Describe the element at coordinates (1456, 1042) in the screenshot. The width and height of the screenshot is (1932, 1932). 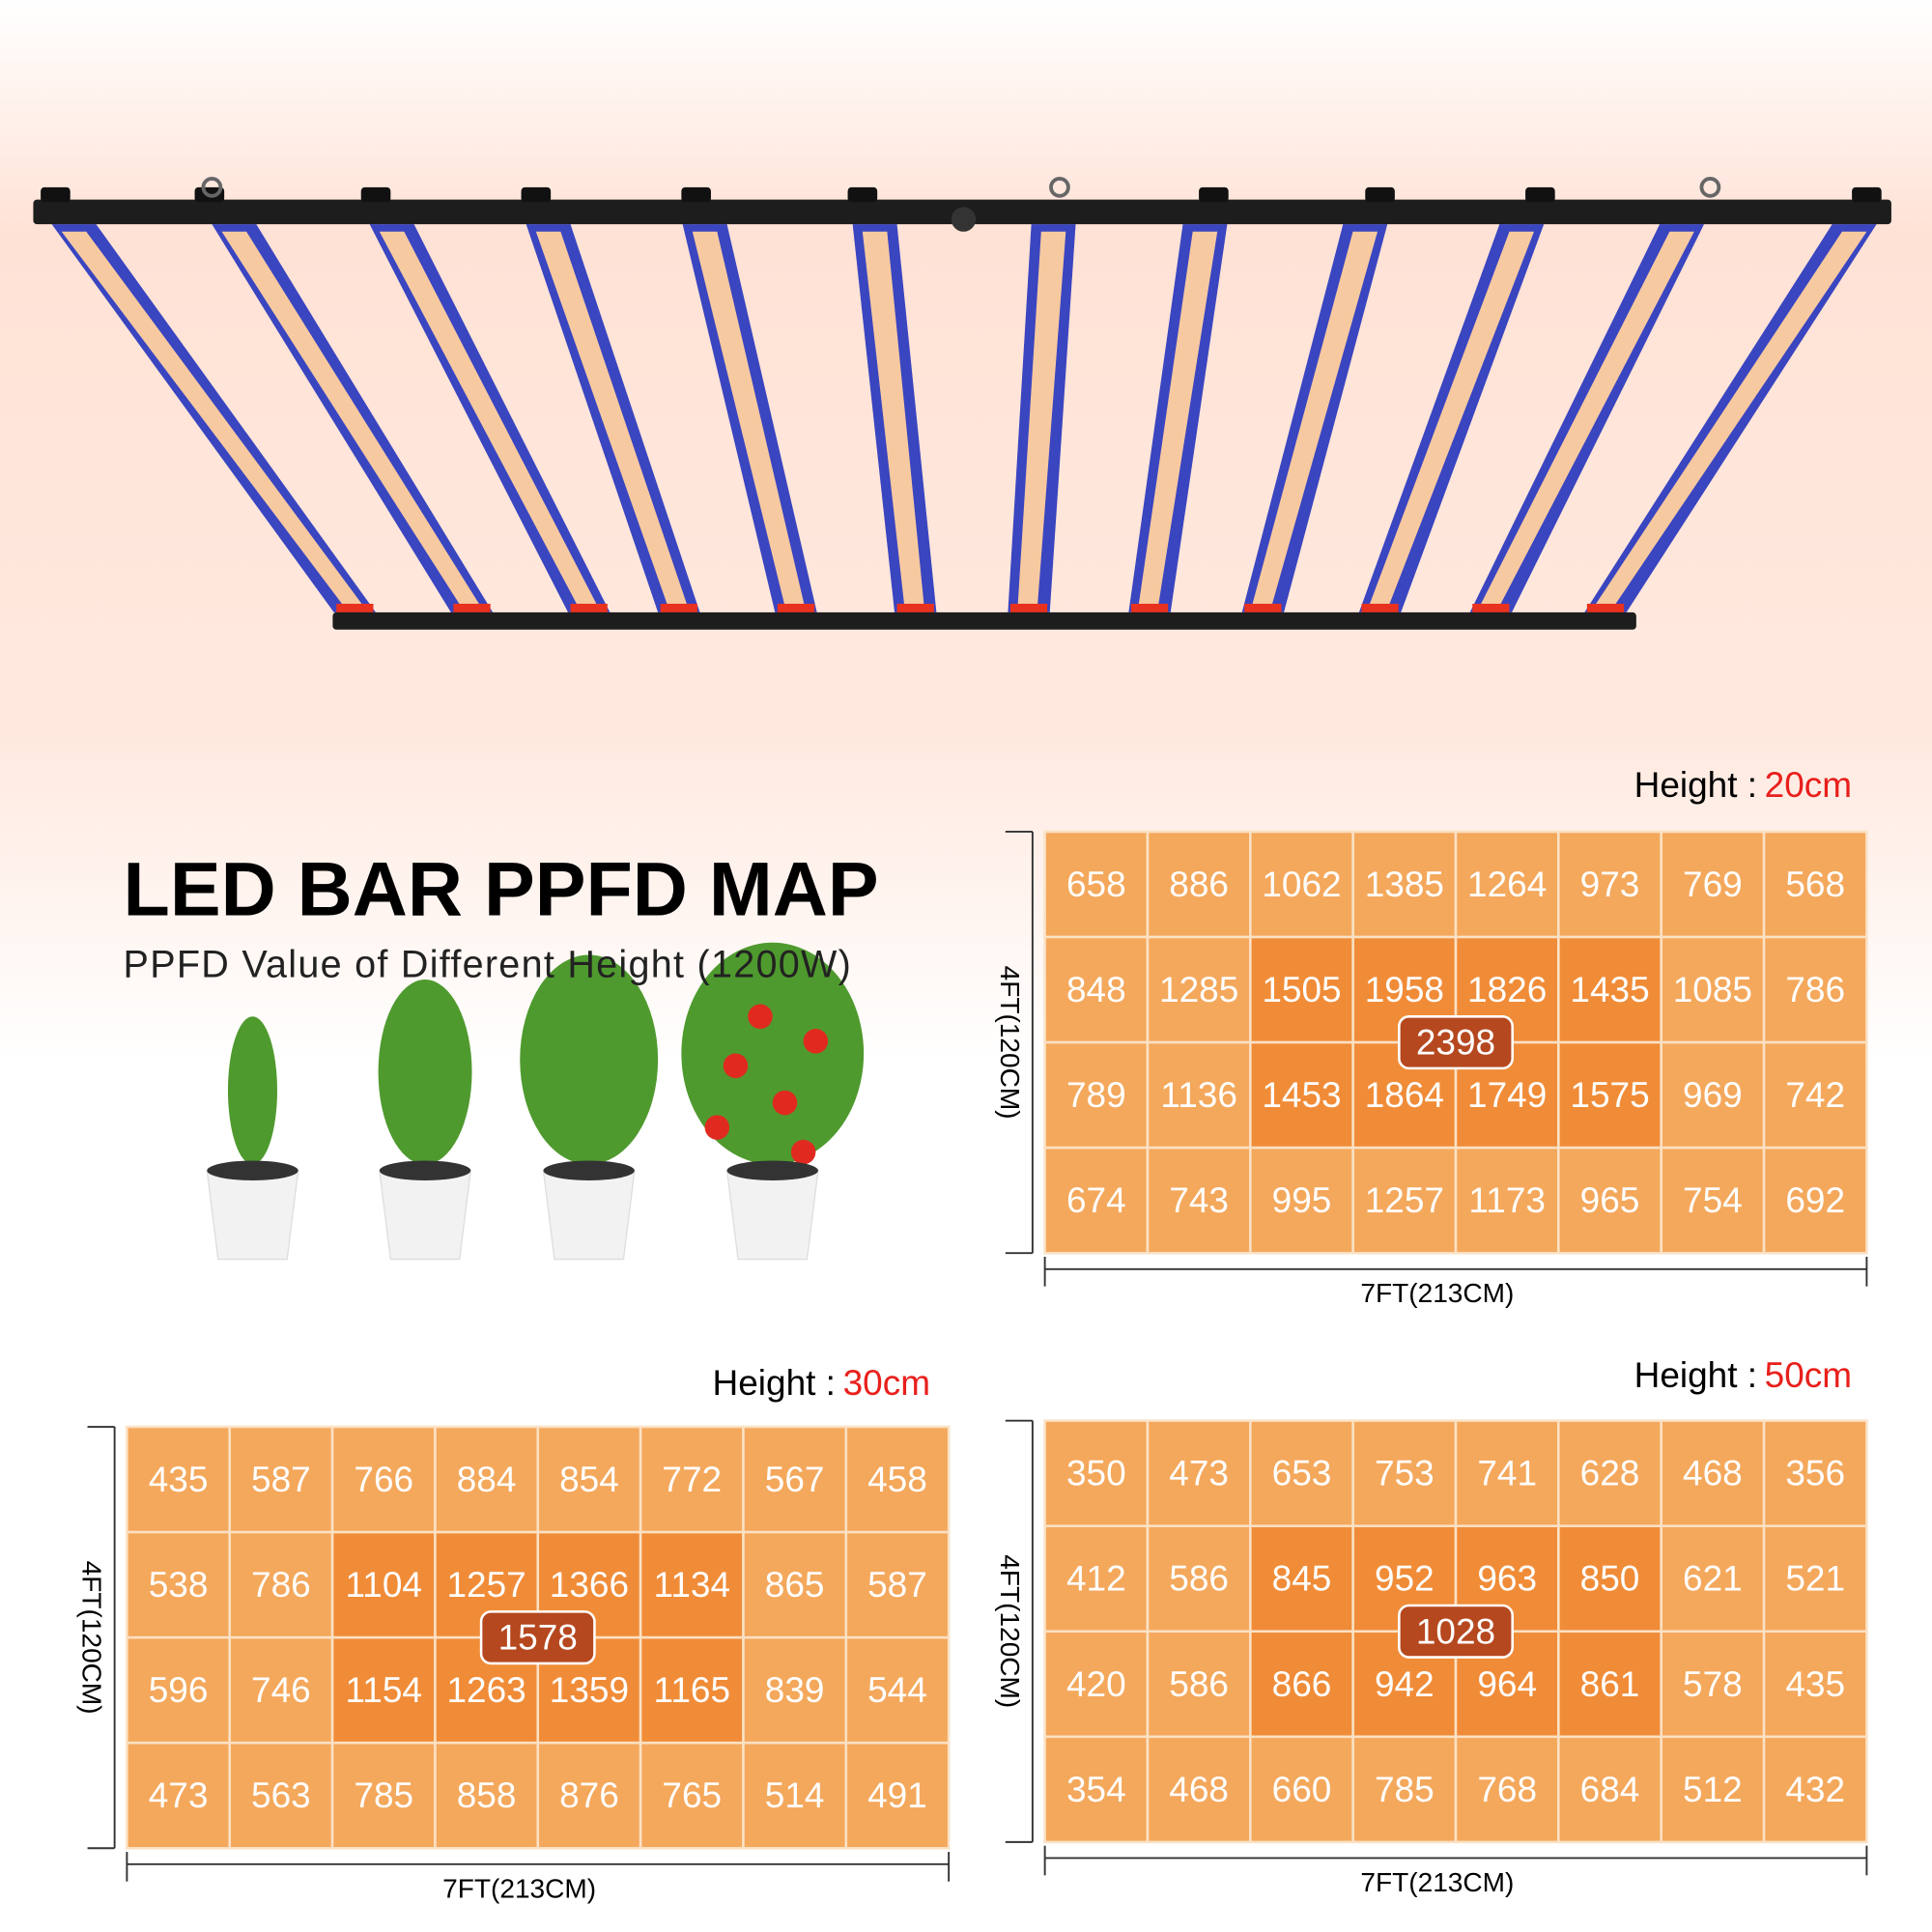
I see `center-badge` at that location.